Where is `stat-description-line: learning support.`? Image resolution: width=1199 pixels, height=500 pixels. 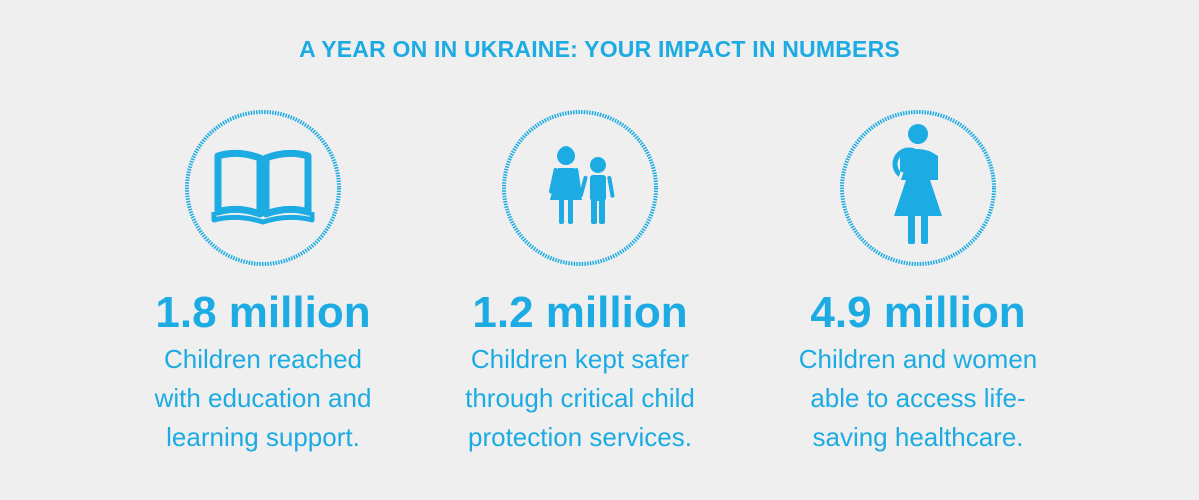 stat-description-line: learning support. is located at coordinates (263, 437).